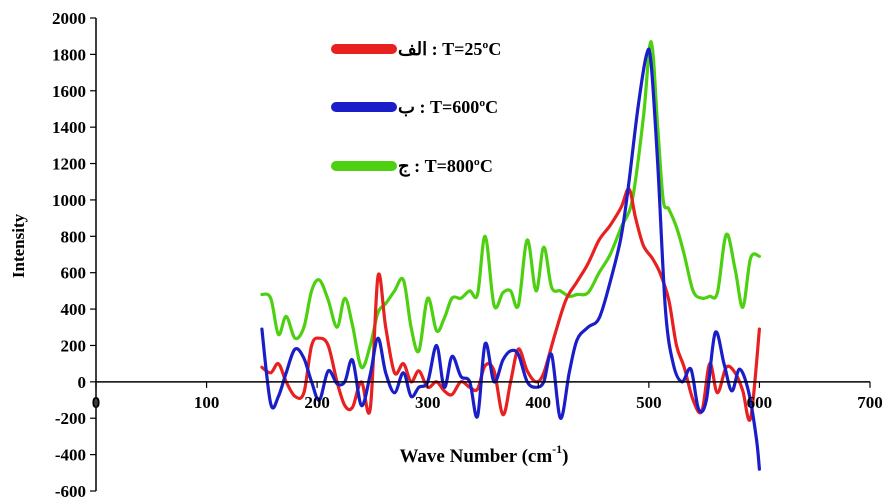  Describe the element at coordinates (70, 455) in the screenshot. I see `y-tick-label: -400` at that location.